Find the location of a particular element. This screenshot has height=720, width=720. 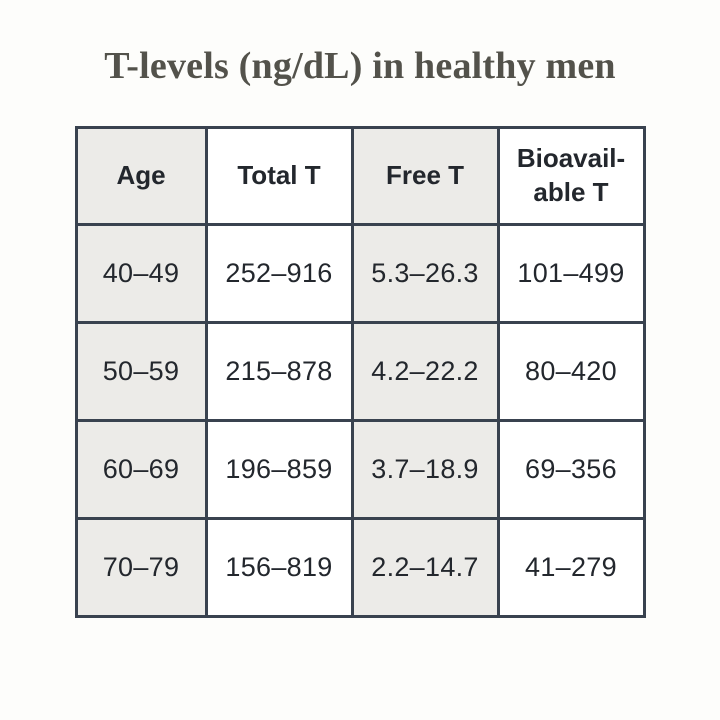

cell-bioavailable-t: 41–279 is located at coordinates (571, 567).